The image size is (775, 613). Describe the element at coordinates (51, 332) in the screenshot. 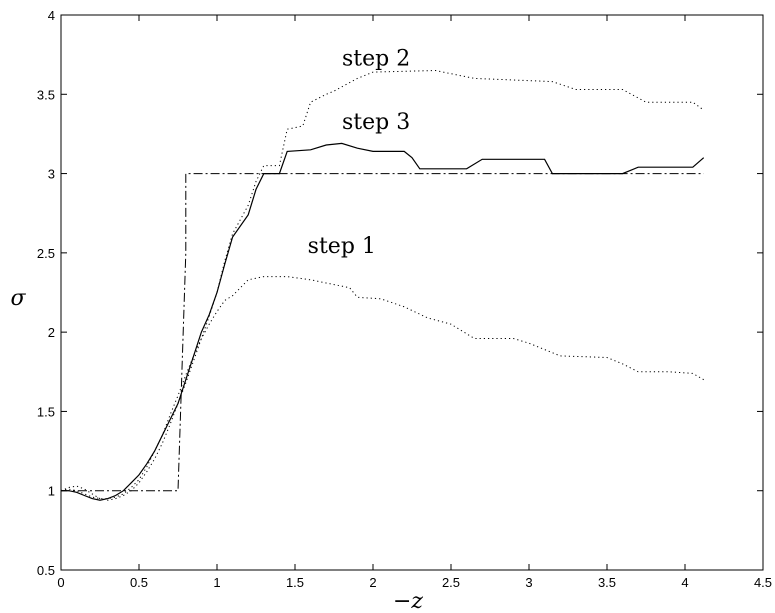

I see `y-tick-label: 2` at that location.